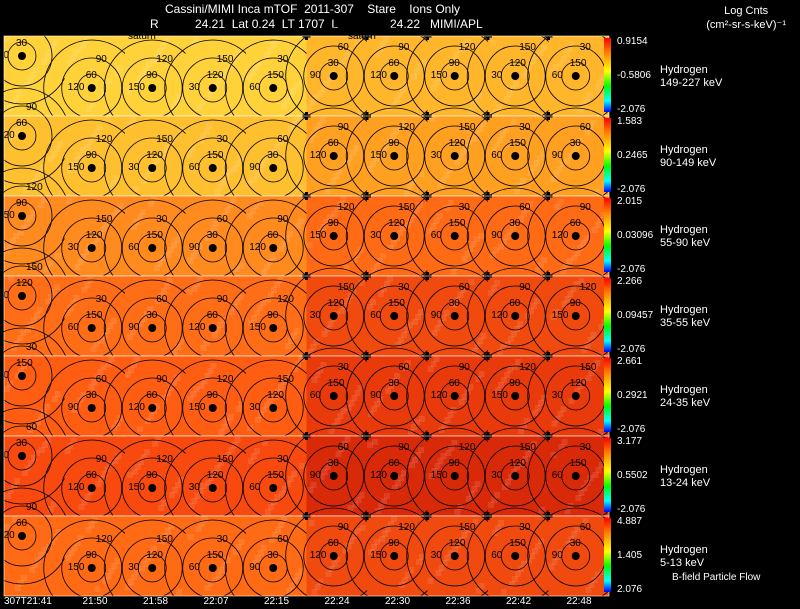 The height and width of the screenshot is (609, 800). What do you see at coordinates (630, 589) in the screenshot?
I see `colorbar-value-min: 2.076` at bounding box center [630, 589].